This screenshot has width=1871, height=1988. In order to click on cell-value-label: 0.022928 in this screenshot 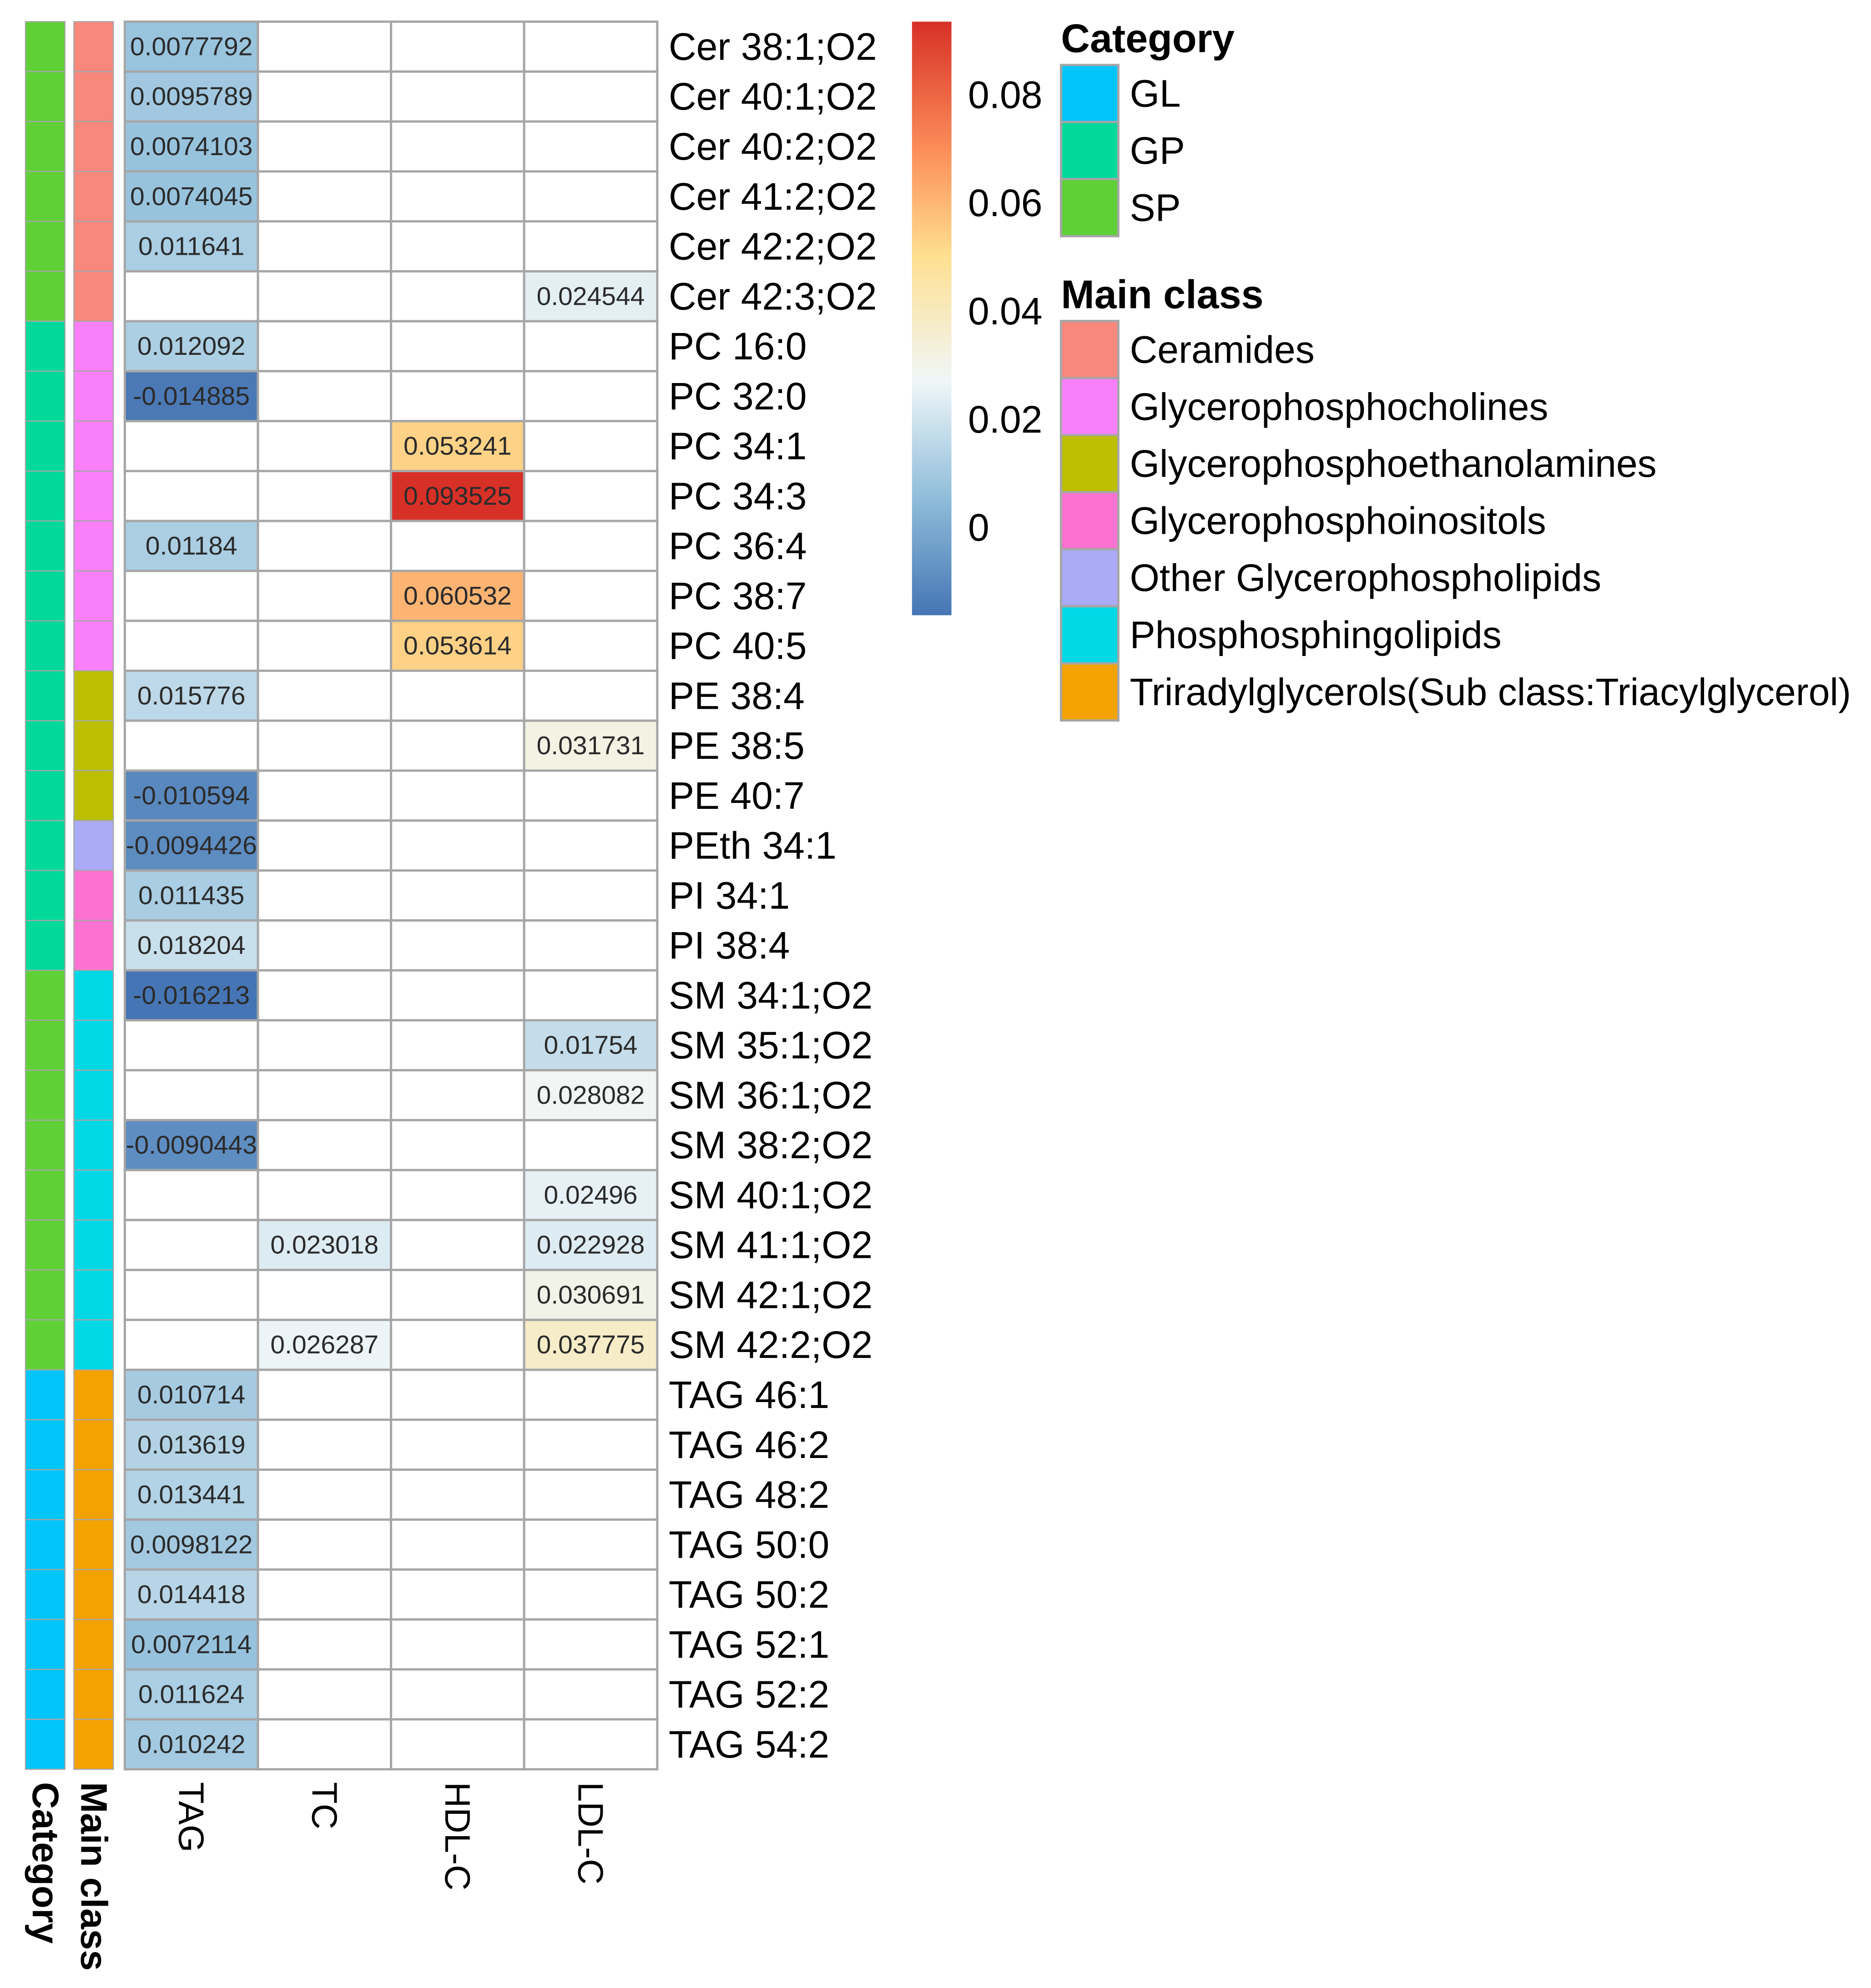, I will do `click(591, 1245)`.